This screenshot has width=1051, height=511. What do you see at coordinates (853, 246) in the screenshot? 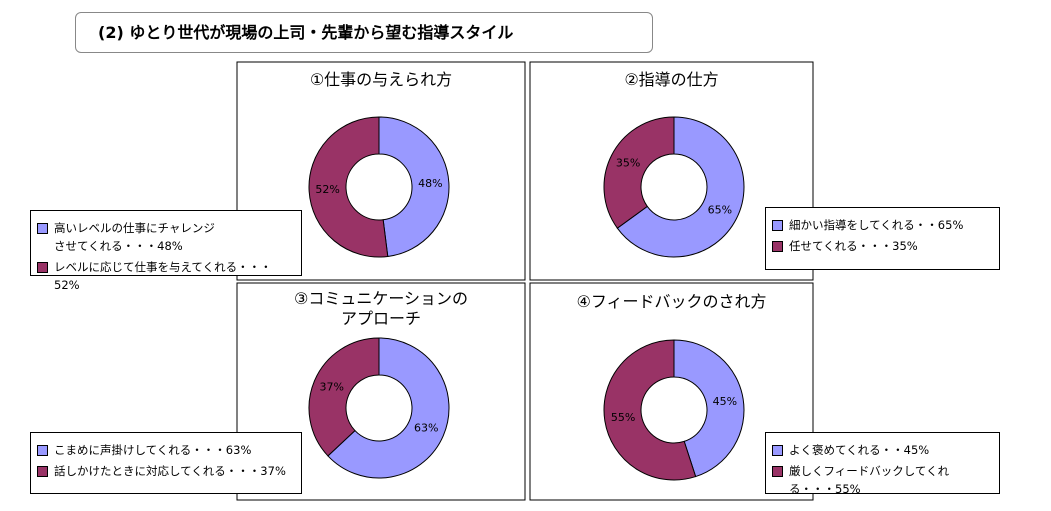
I see `legend-label: 任せてくれる・・・35%` at bounding box center [853, 246].